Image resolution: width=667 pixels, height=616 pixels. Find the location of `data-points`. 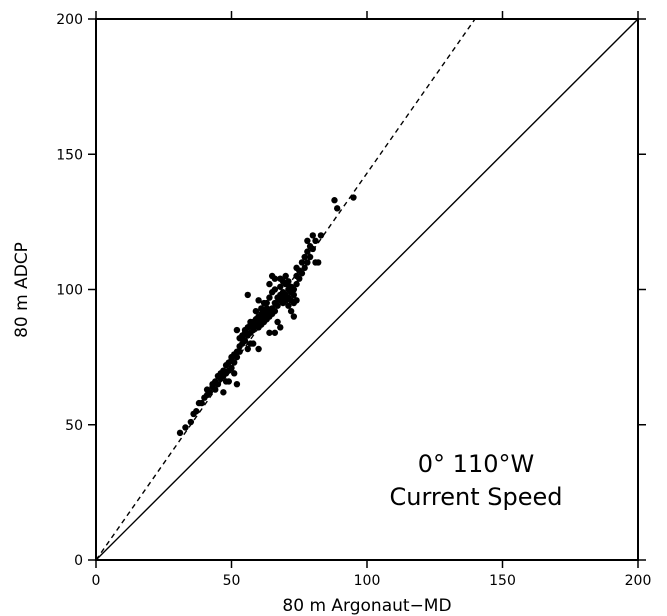

data-points is located at coordinates (266, 315).